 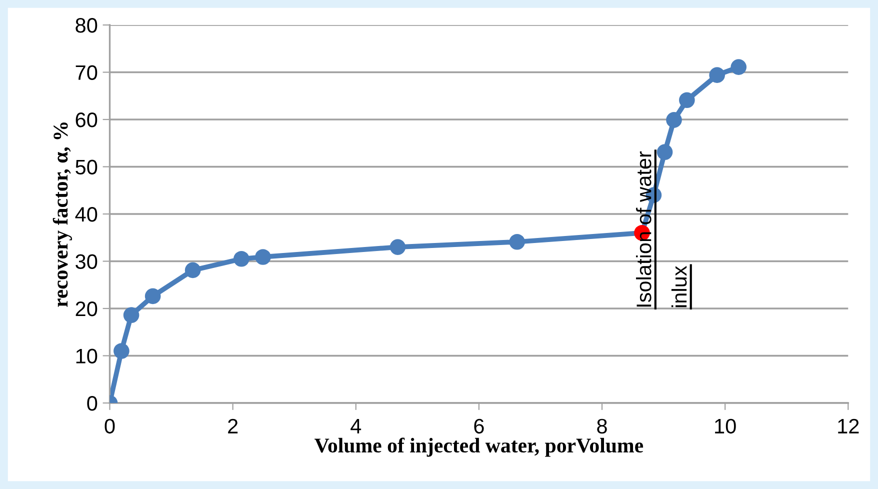 I want to click on y-tick-label: 60, so click(x=87, y=120).